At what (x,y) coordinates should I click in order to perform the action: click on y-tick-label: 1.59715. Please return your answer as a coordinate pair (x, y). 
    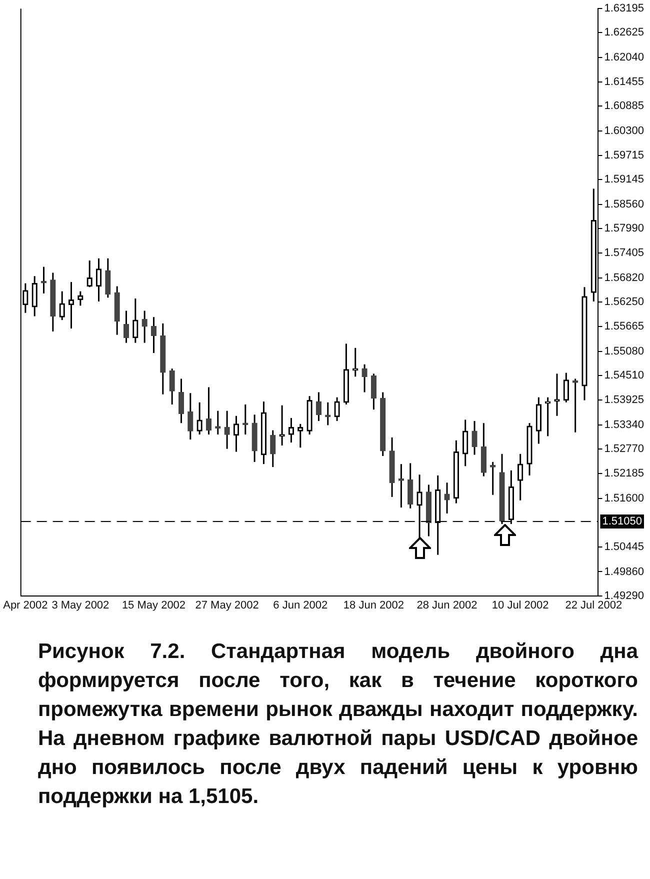
    Looking at the image, I should click on (624, 156).